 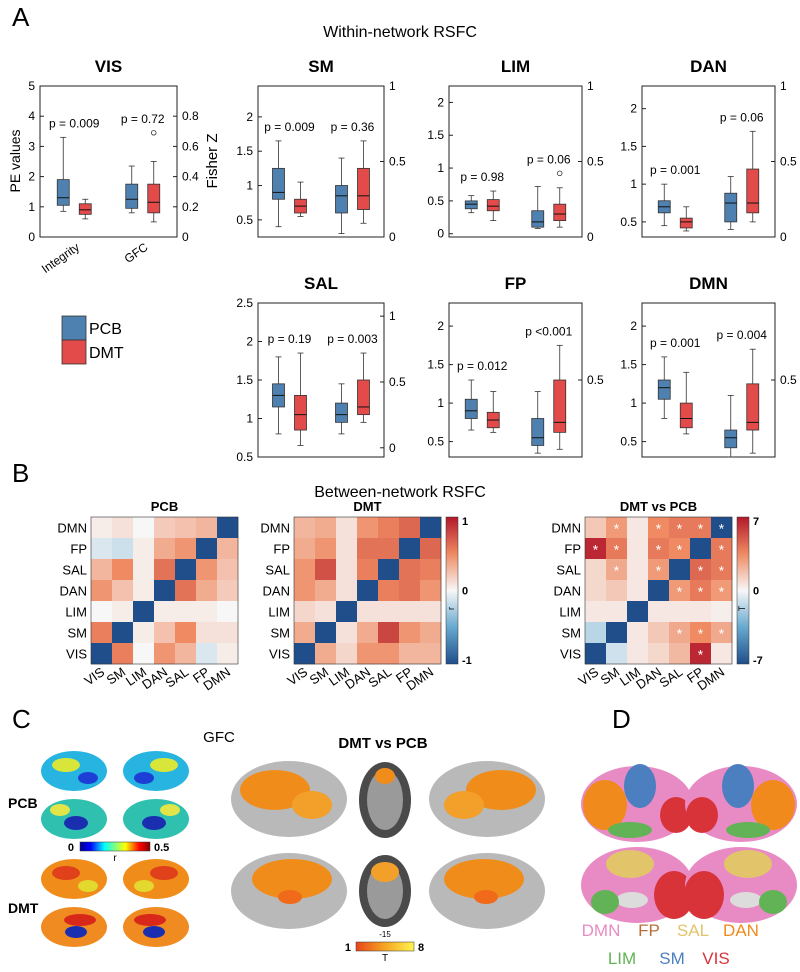 What do you see at coordinates (451, 608) in the screenshot?
I see `colorbar-label: r` at bounding box center [451, 608].